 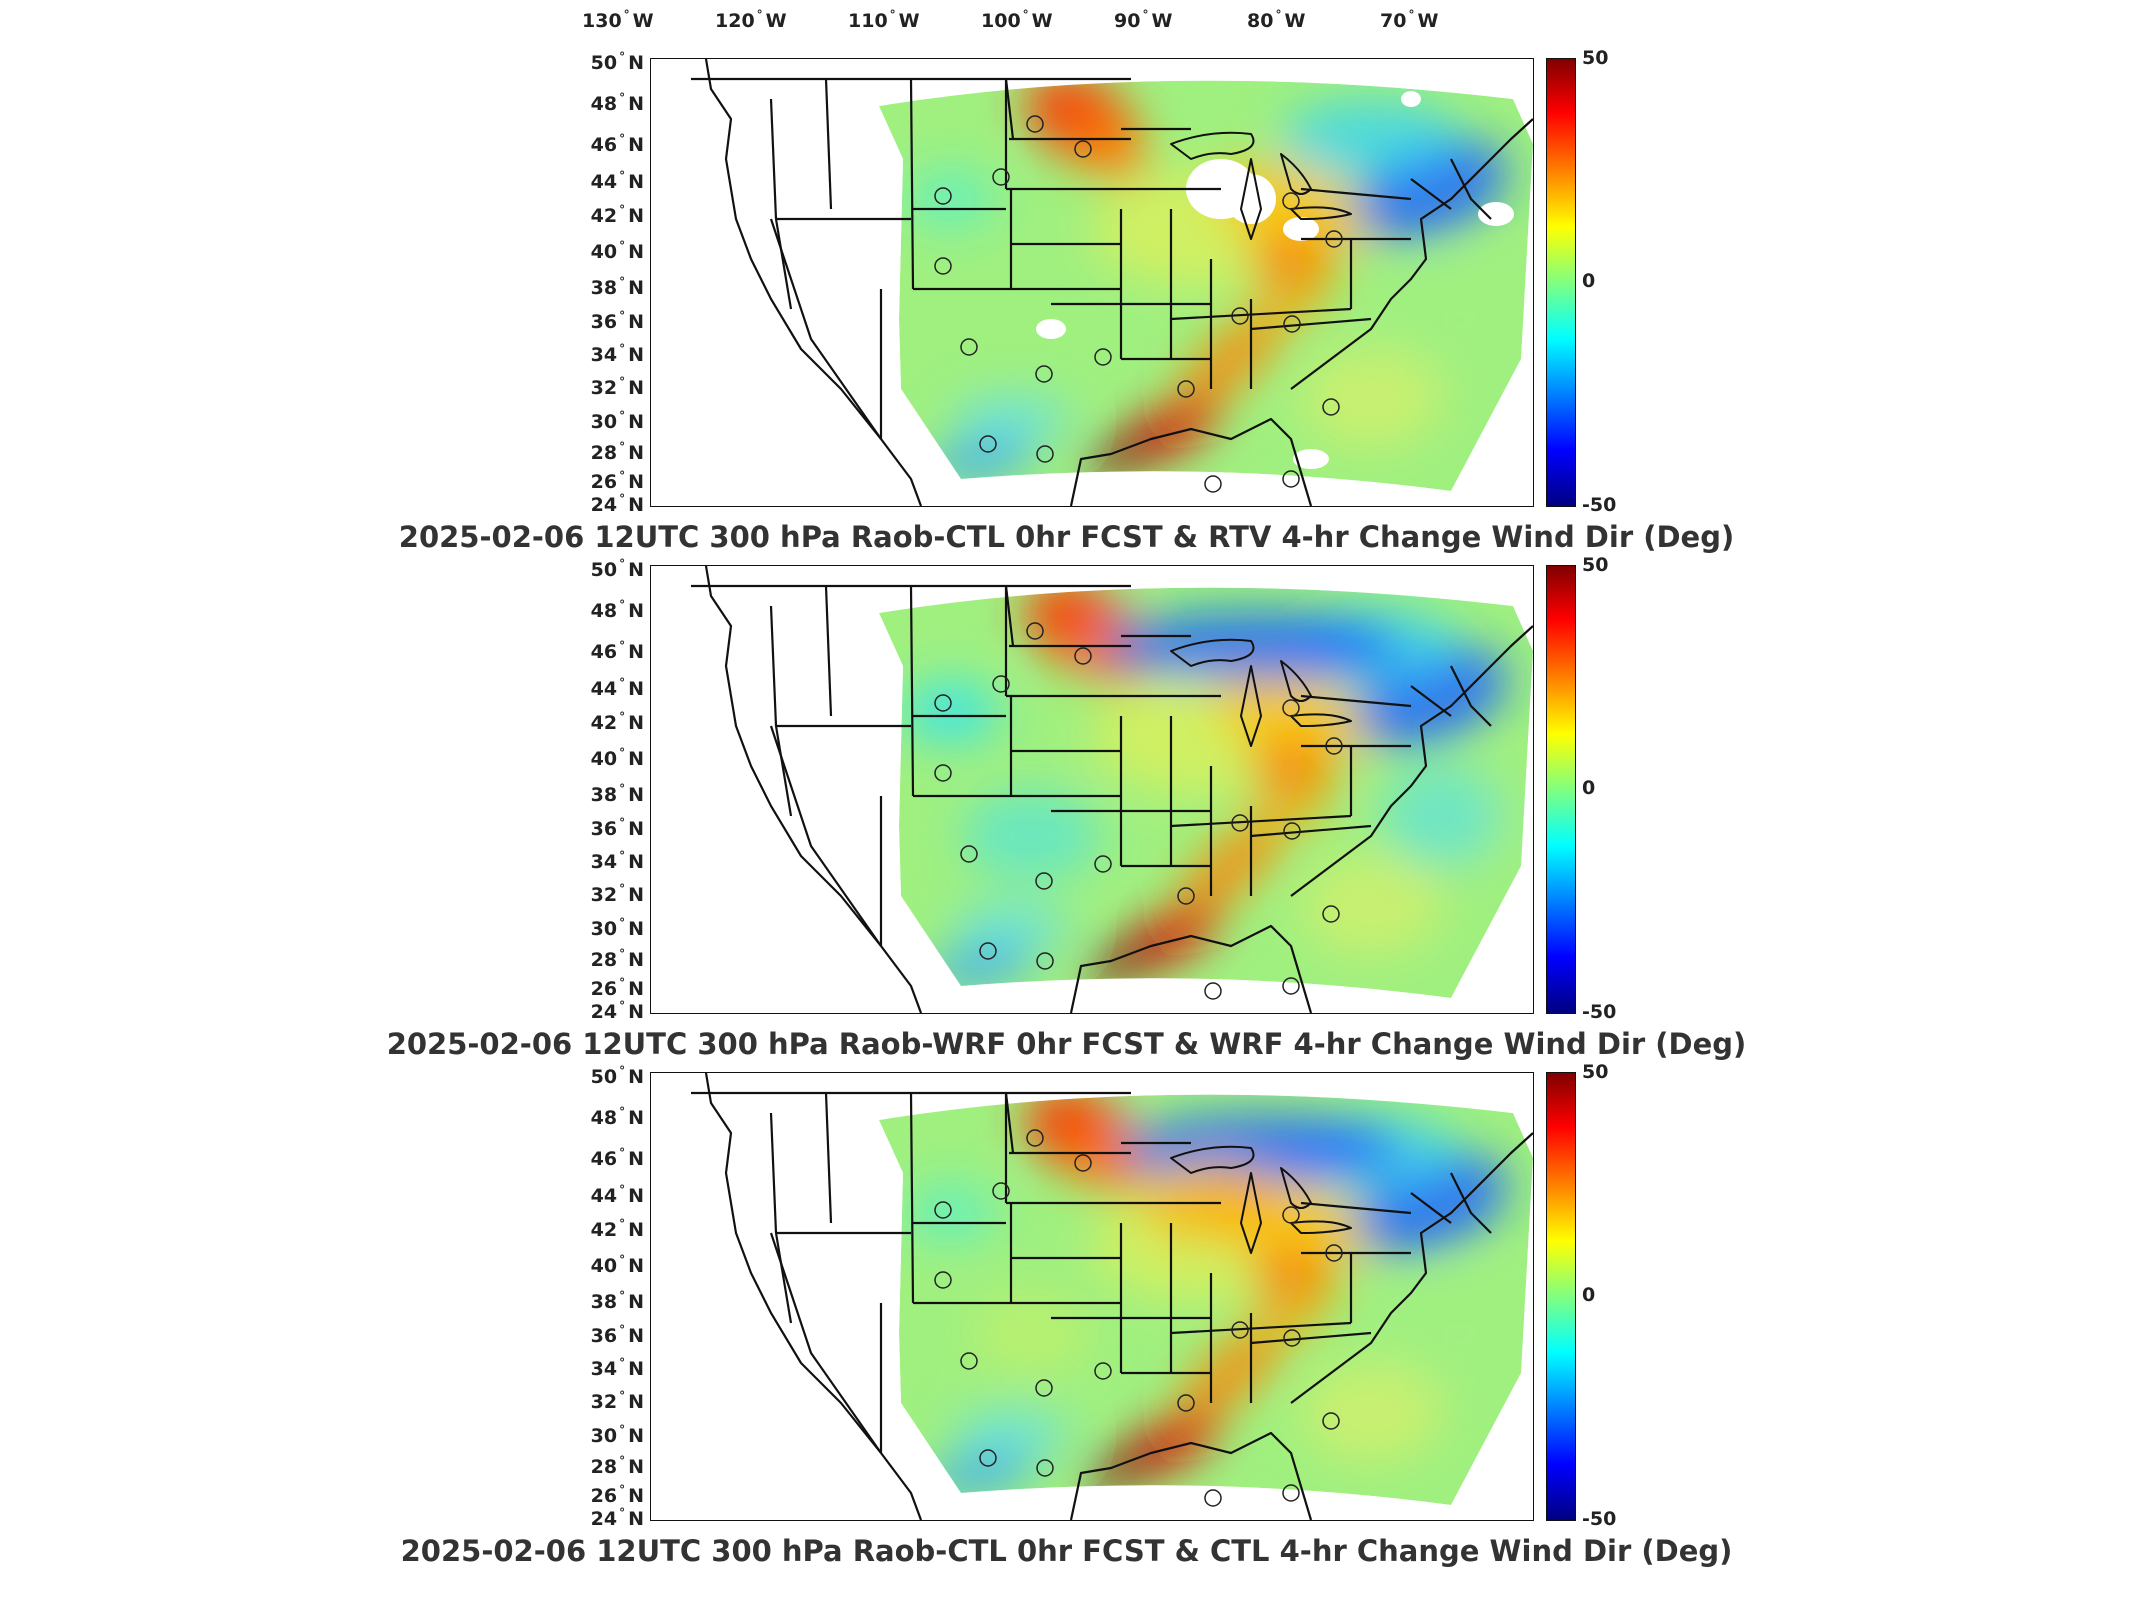 What do you see at coordinates (751, 20) in the screenshot?
I see `longitude-label: 120 ° W` at bounding box center [751, 20].